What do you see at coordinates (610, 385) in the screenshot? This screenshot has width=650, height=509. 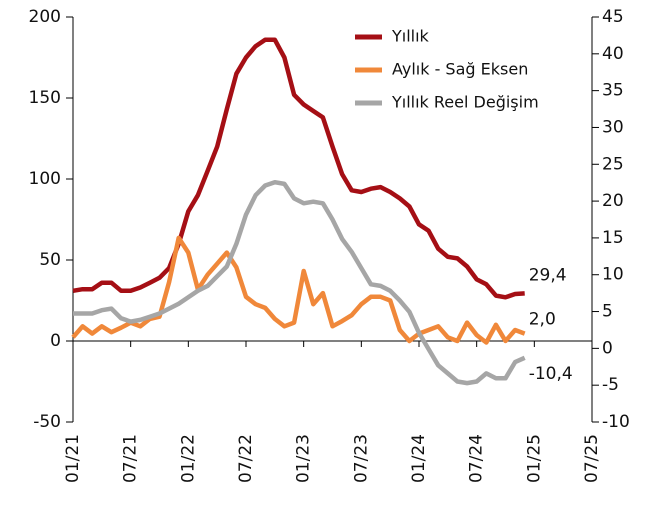 I see `y2-tick-label: -5` at bounding box center [610, 385].